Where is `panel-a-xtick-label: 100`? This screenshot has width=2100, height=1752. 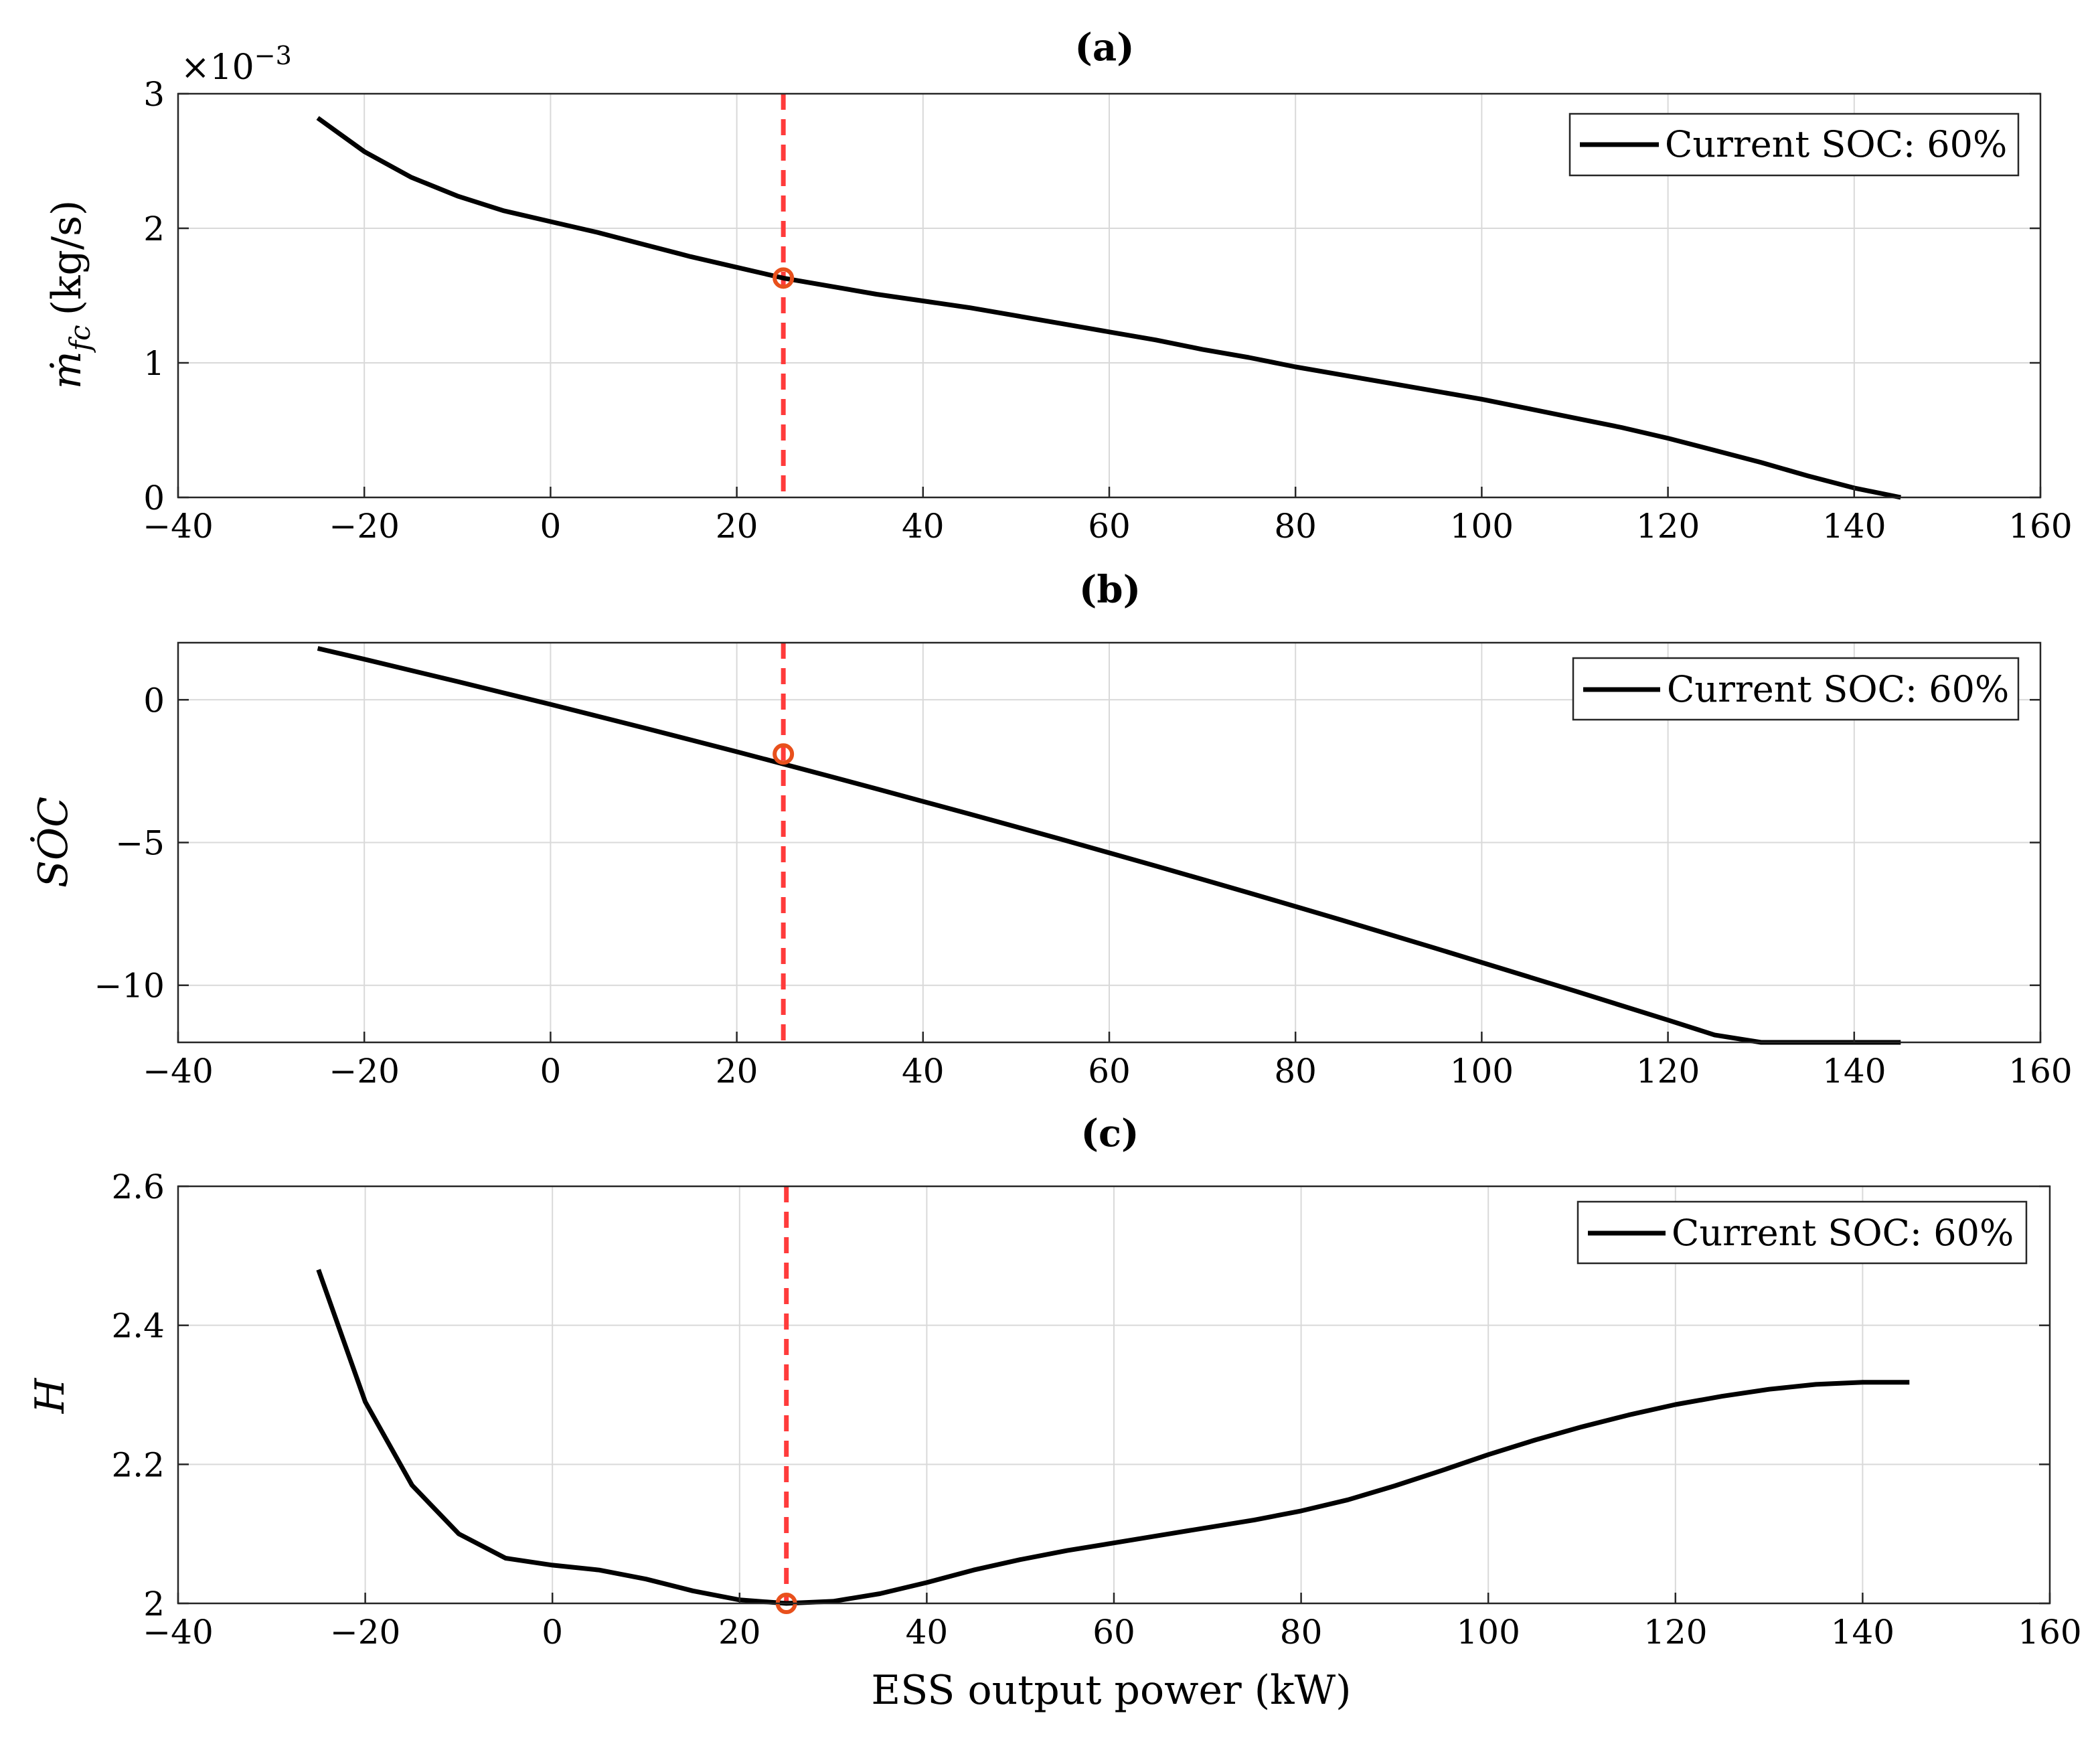
panel-a-xtick-label: 100 is located at coordinates (1482, 526).